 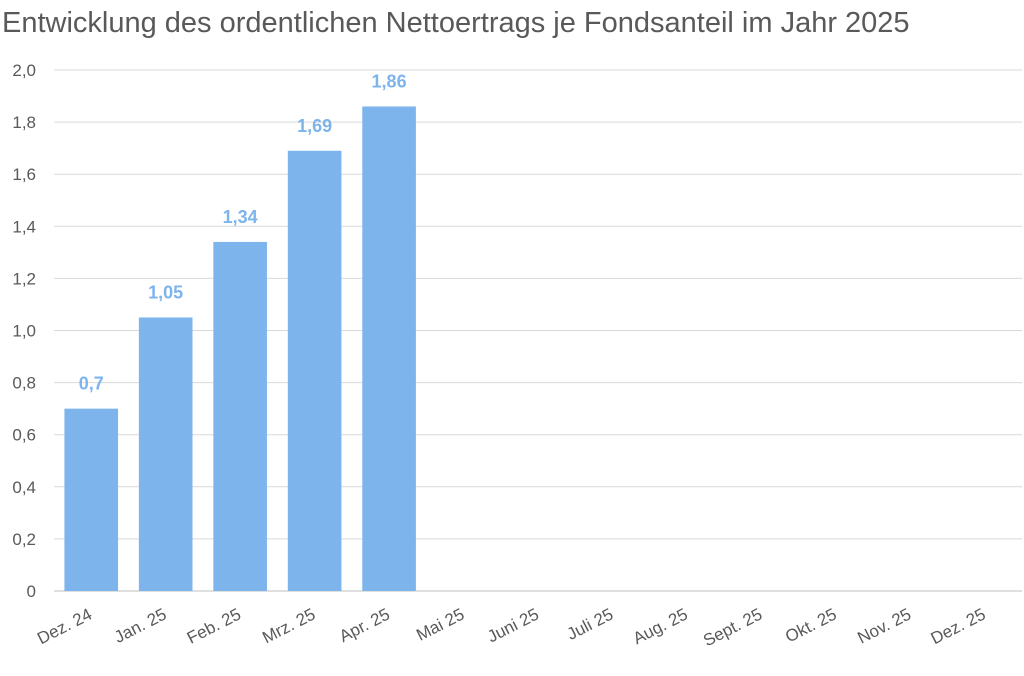 I want to click on y-tick-label: 2,0, so click(x=24, y=70).